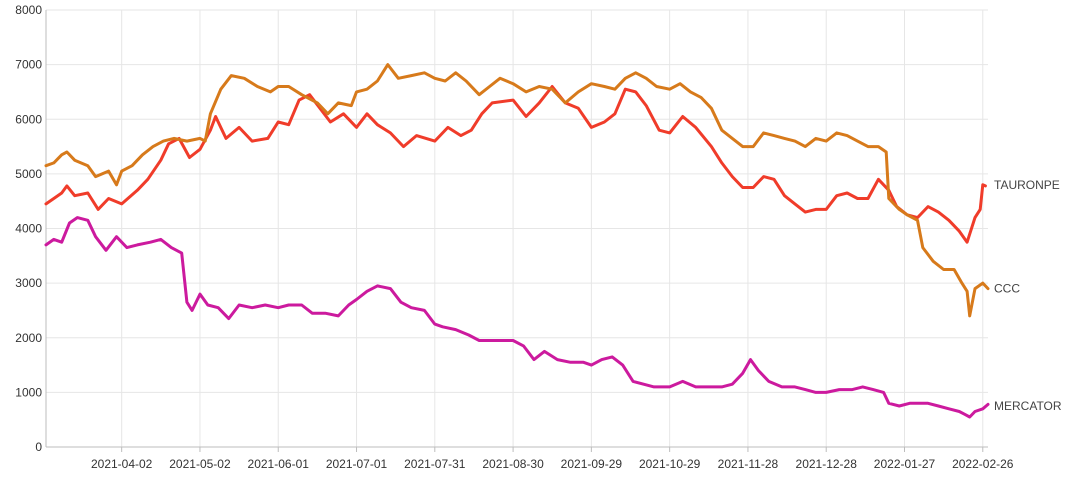 The image size is (1074, 482). What do you see at coordinates (827, 464) in the screenshot?
I see `x-tick-label: 2021-12-28` at bounding box center [827, 464].